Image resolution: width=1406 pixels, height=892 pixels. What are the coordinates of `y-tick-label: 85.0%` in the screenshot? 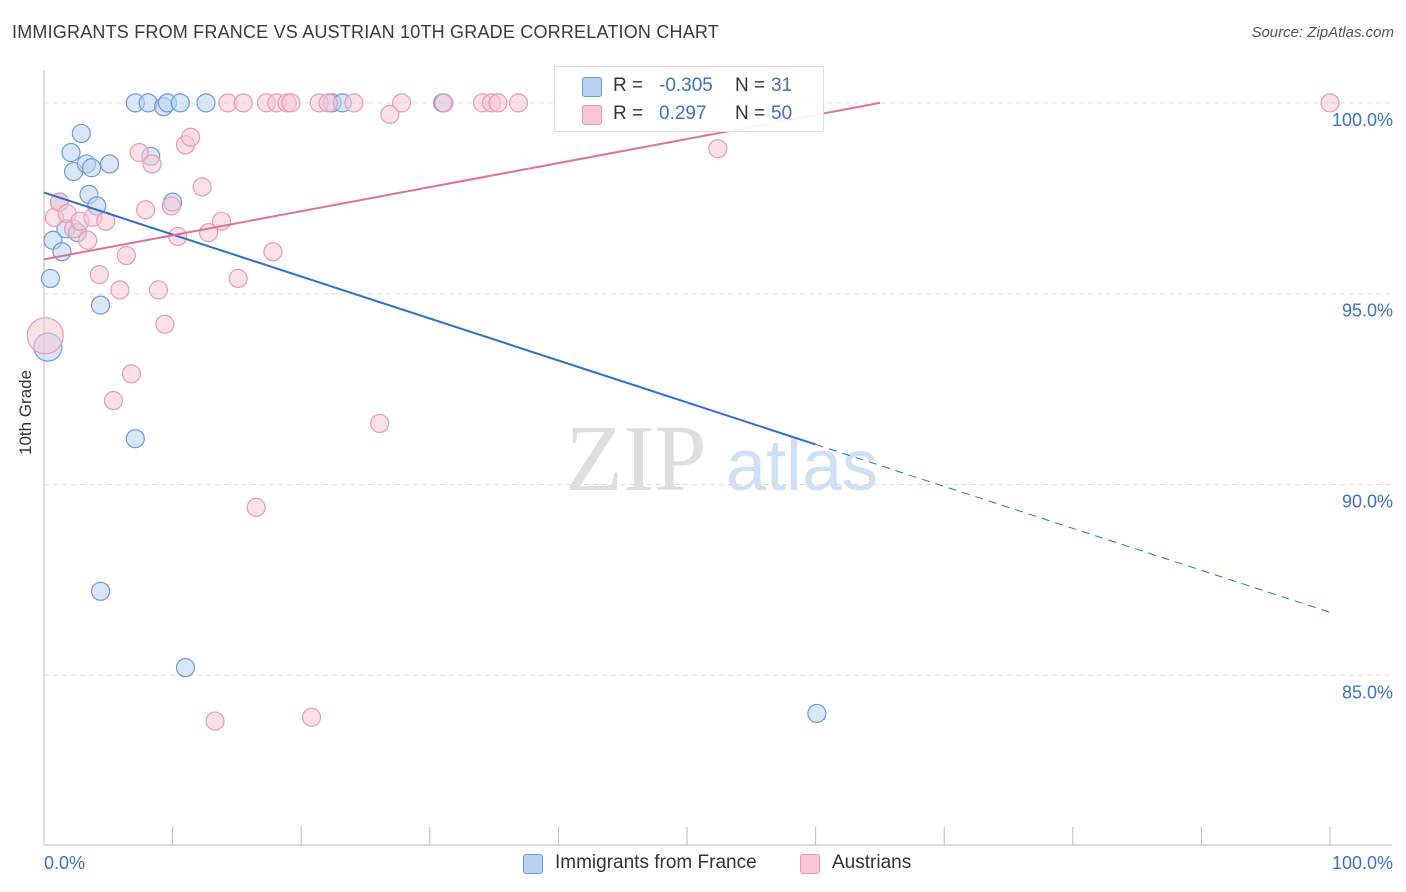 It's located at (1367, 692).